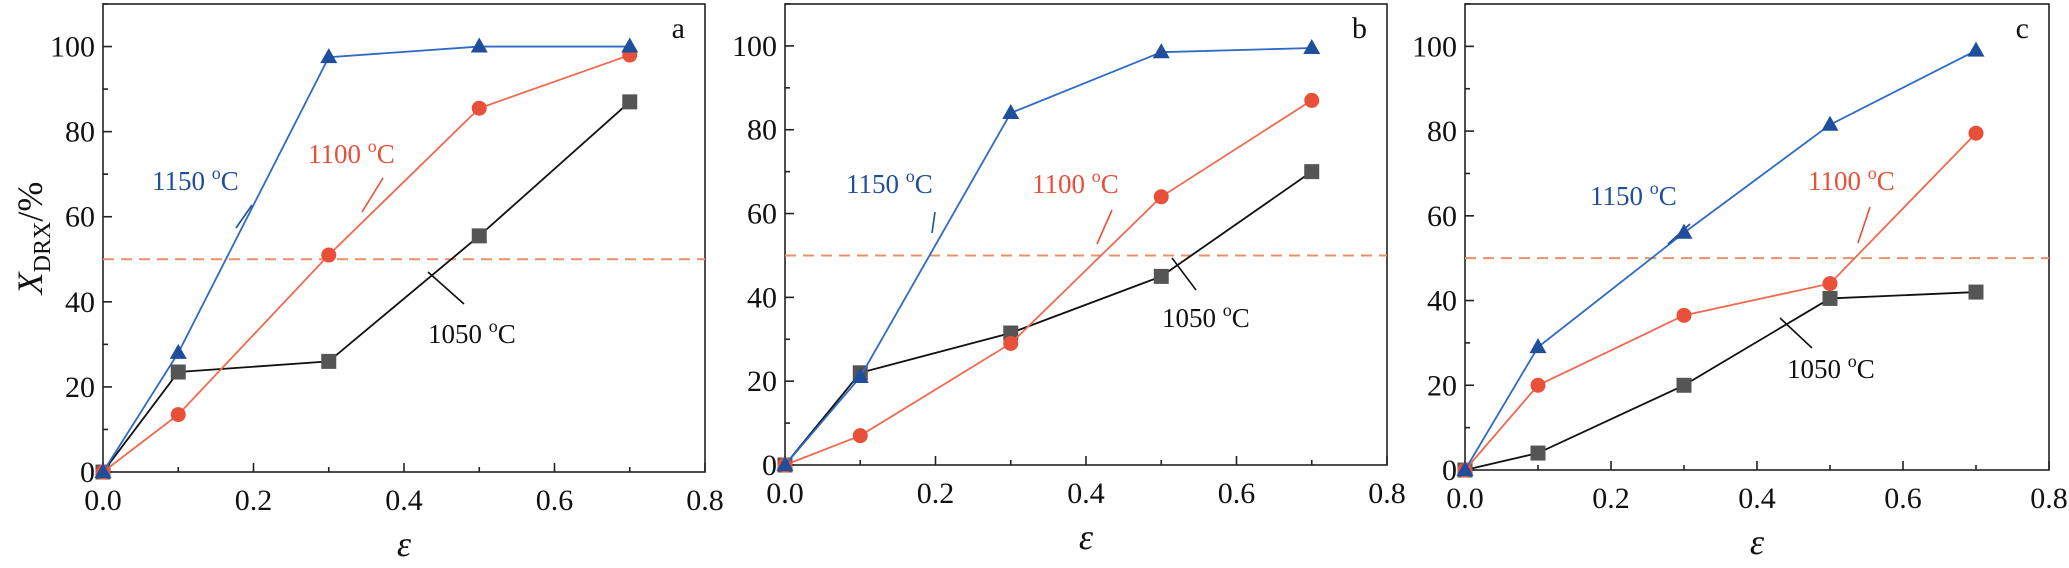 The width and height of the screenshot is (2069, 568). What do you see at coordinates (30, 283) in the screenshot?
I see `y-axis-title-symbol: X` at bounding box center [30, 283].